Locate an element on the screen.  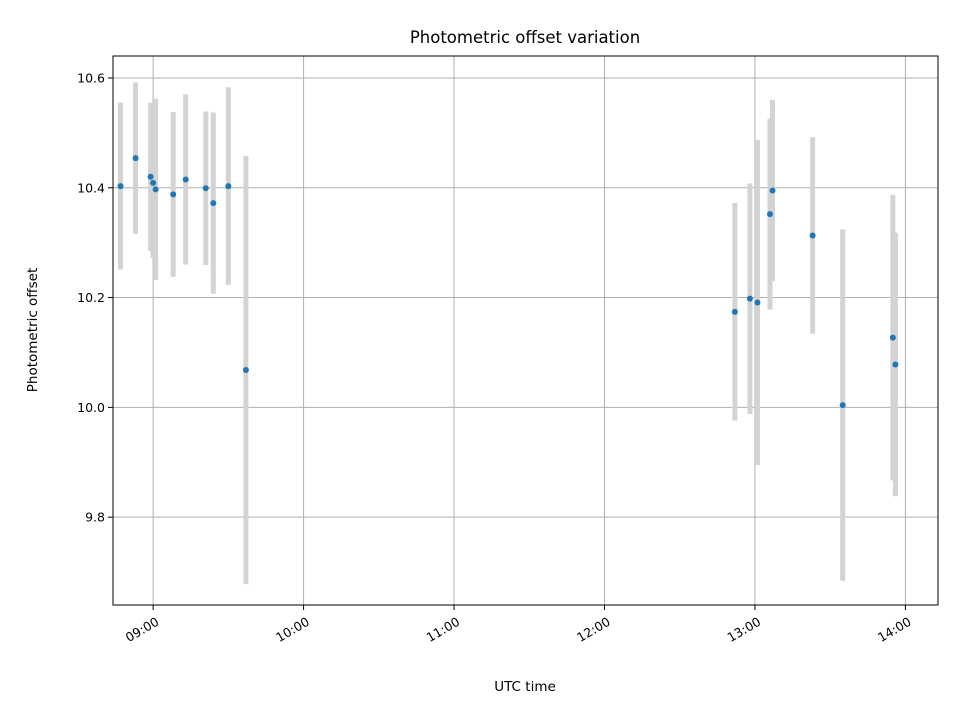
y-tick-label: 10.6 is located at coordinates (91, 77).